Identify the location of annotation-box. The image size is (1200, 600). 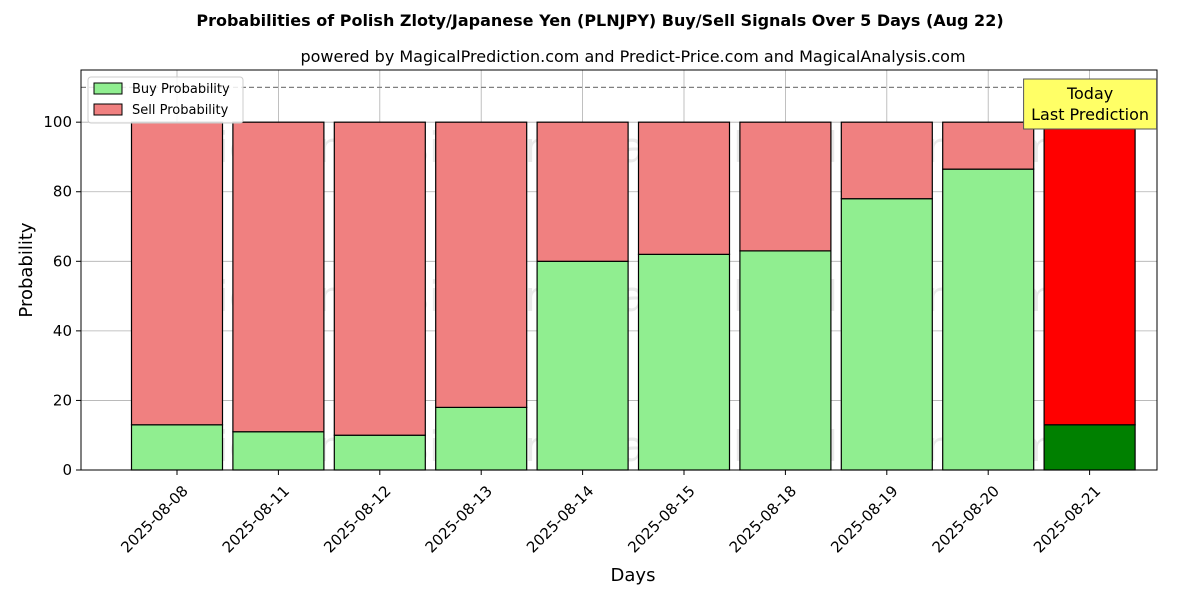
(1090, 104).